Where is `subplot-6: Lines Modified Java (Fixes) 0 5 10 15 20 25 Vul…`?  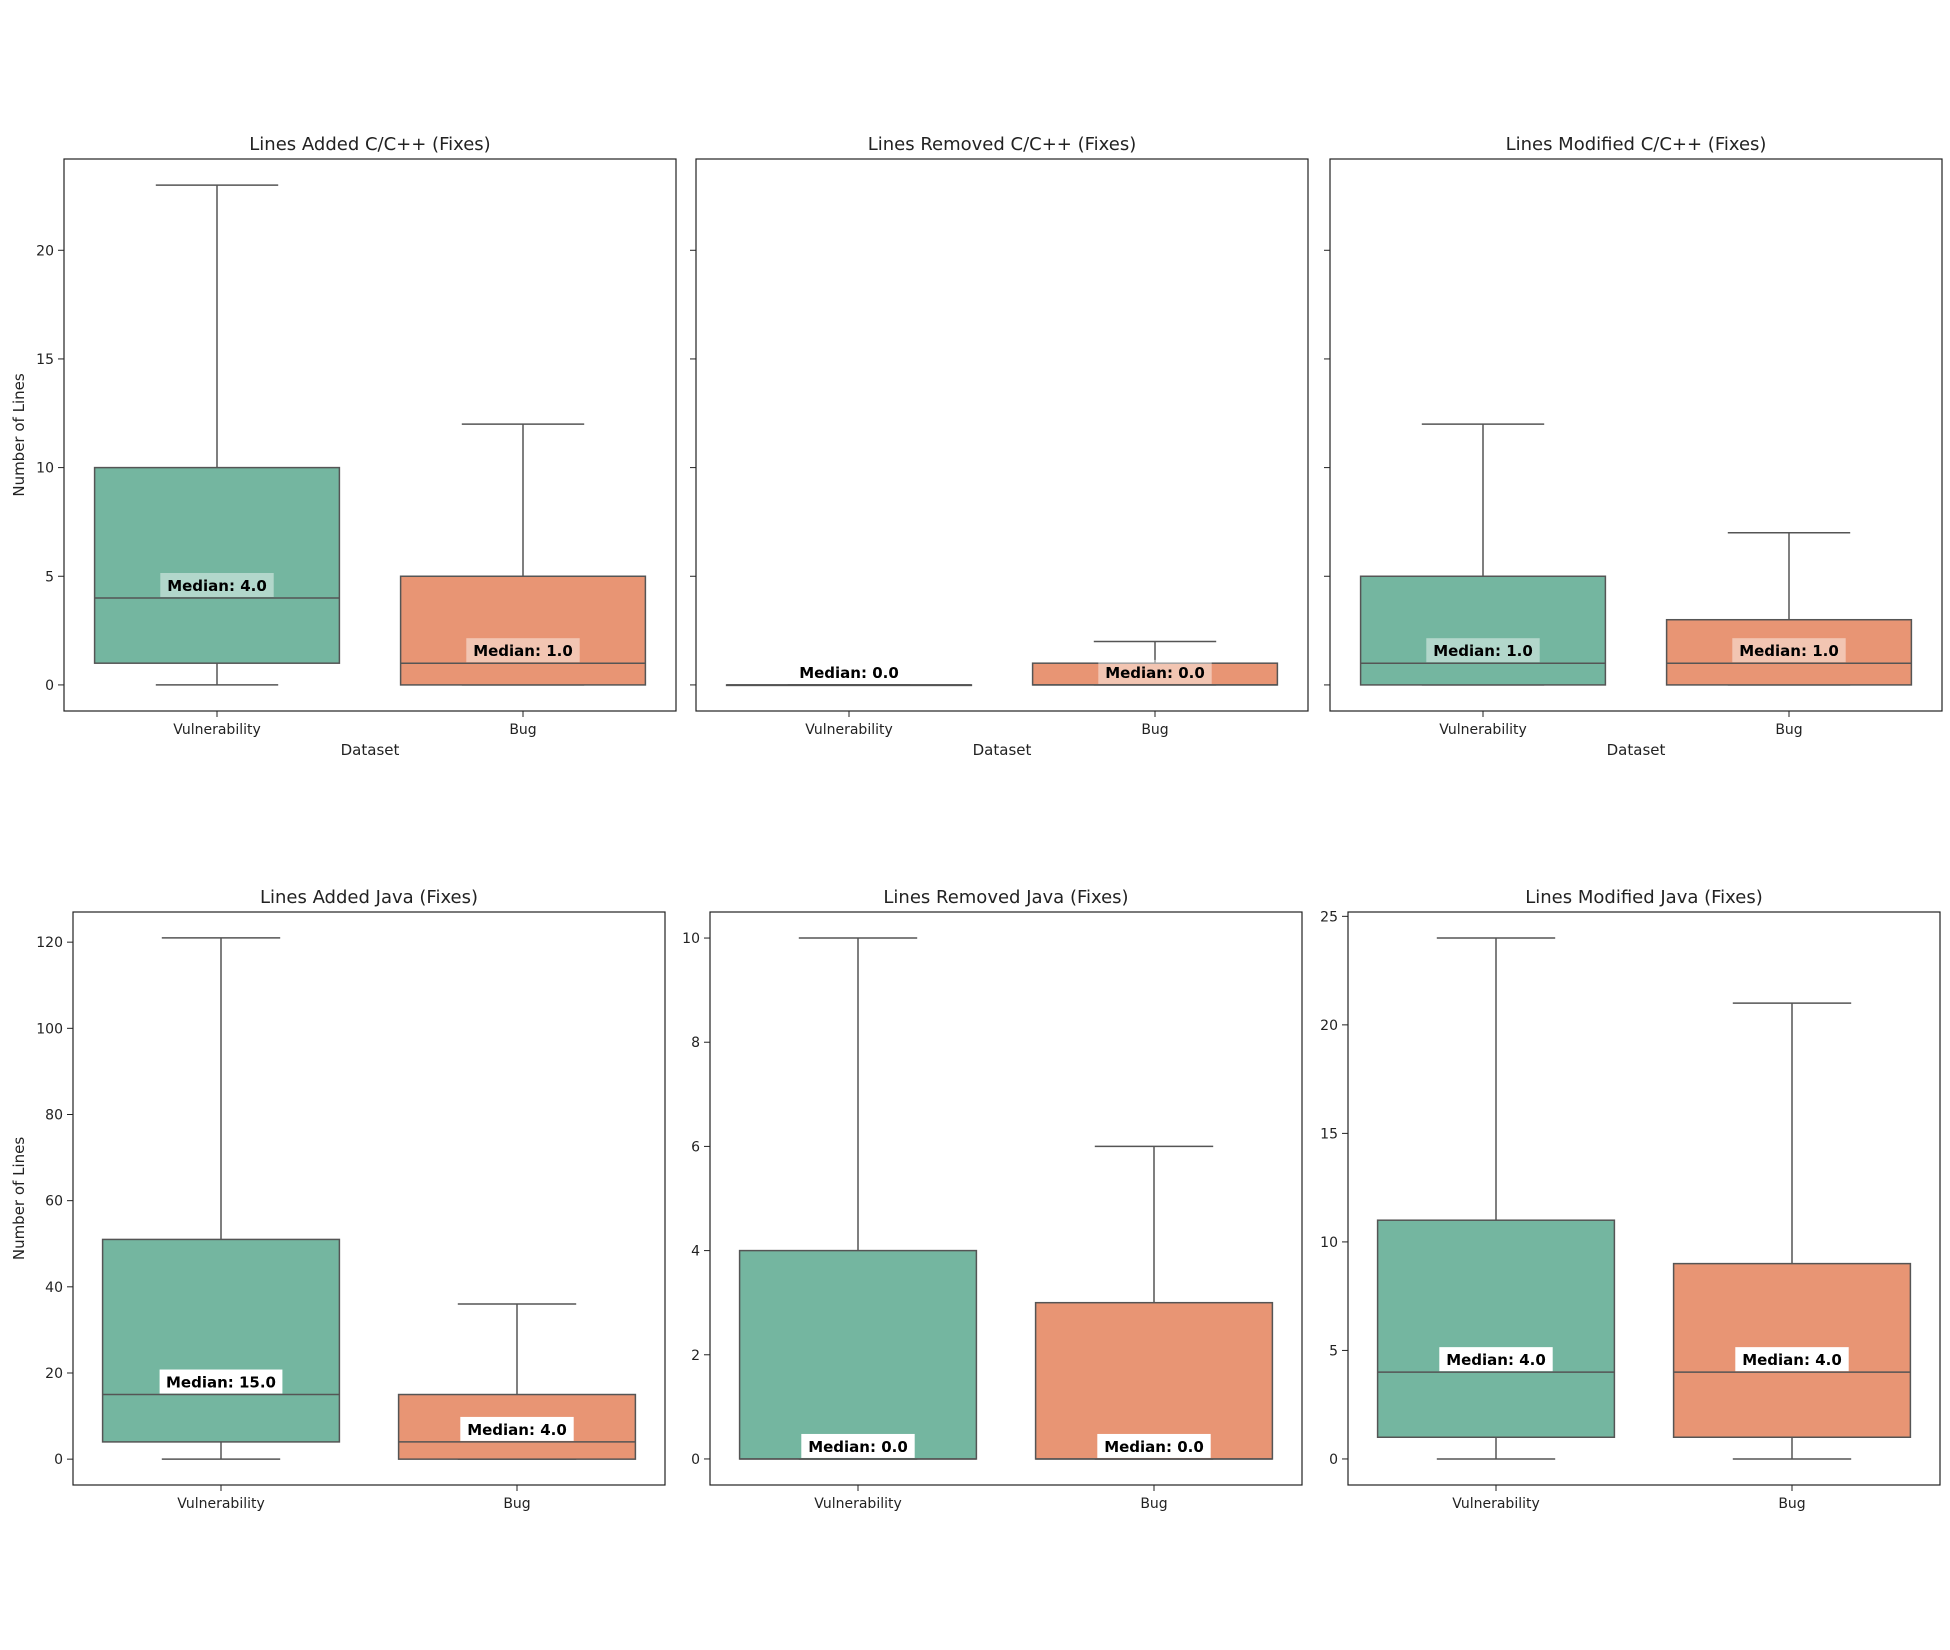
subplot-6: Lines Modified Java (Fixes) 0 5 10 15 20 25 Vul… is located at coordinates (1630, 1199).